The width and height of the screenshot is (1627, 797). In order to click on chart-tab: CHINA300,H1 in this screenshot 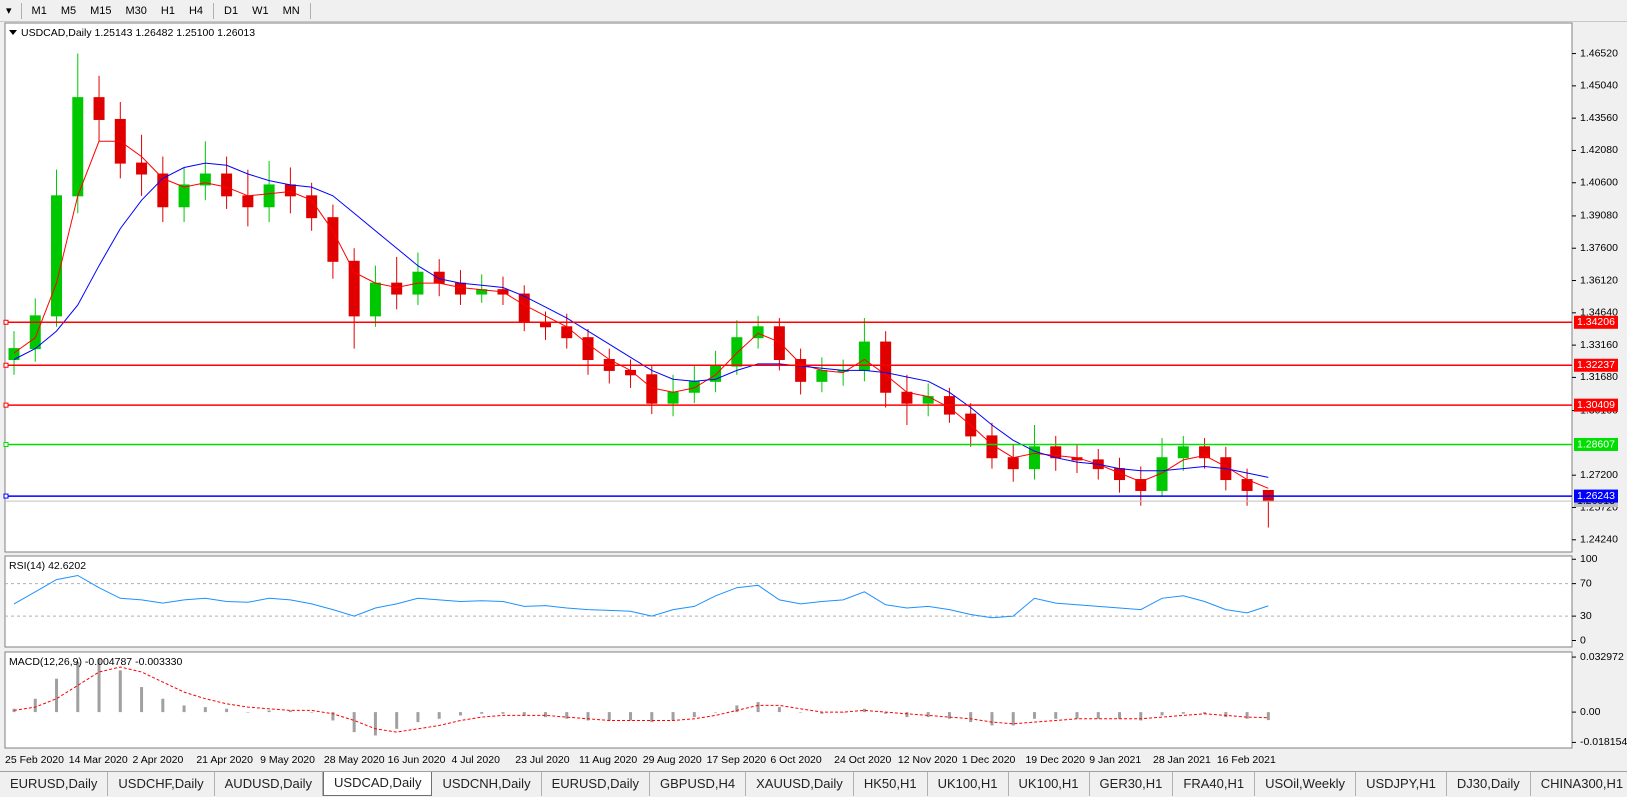, I will do `click(1579, 784)`.